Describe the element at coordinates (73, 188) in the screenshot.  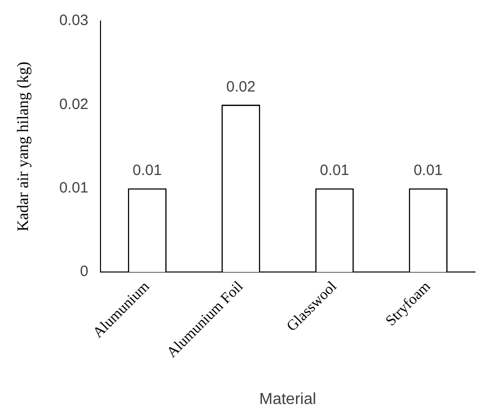
I see `y-tick-label: 0.01` at that location.